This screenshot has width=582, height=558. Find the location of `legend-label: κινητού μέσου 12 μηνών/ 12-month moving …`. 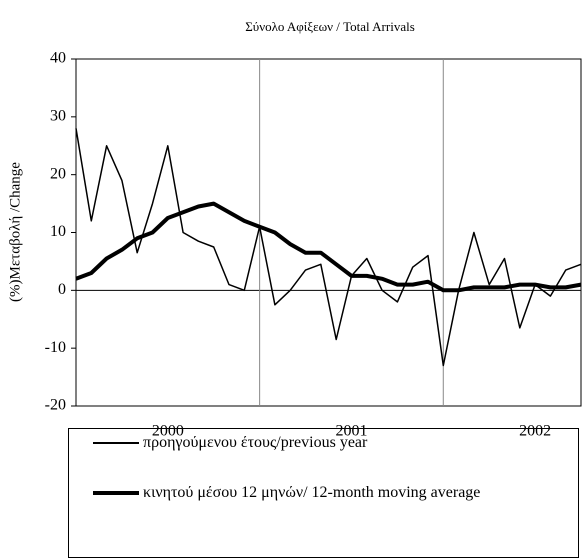

legend-label: κινητού μέσου 12 μηνών/ 12-month moving … is located at coordinates (312, 492).